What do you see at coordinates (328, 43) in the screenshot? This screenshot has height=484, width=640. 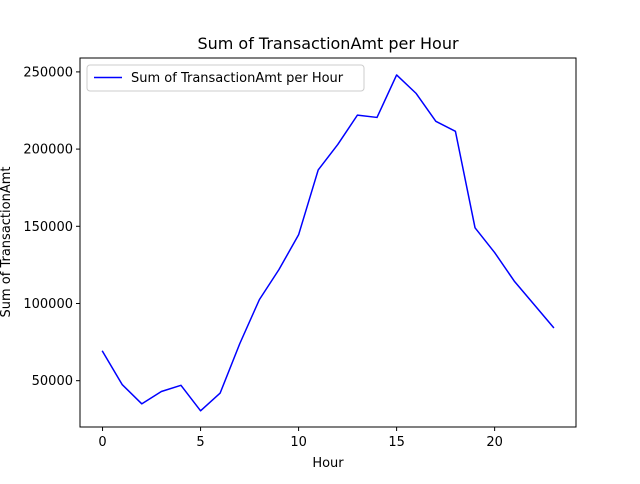 I see `chart-title: Sum of TransactionAmt per Hour` at bounding box center [328, 43].